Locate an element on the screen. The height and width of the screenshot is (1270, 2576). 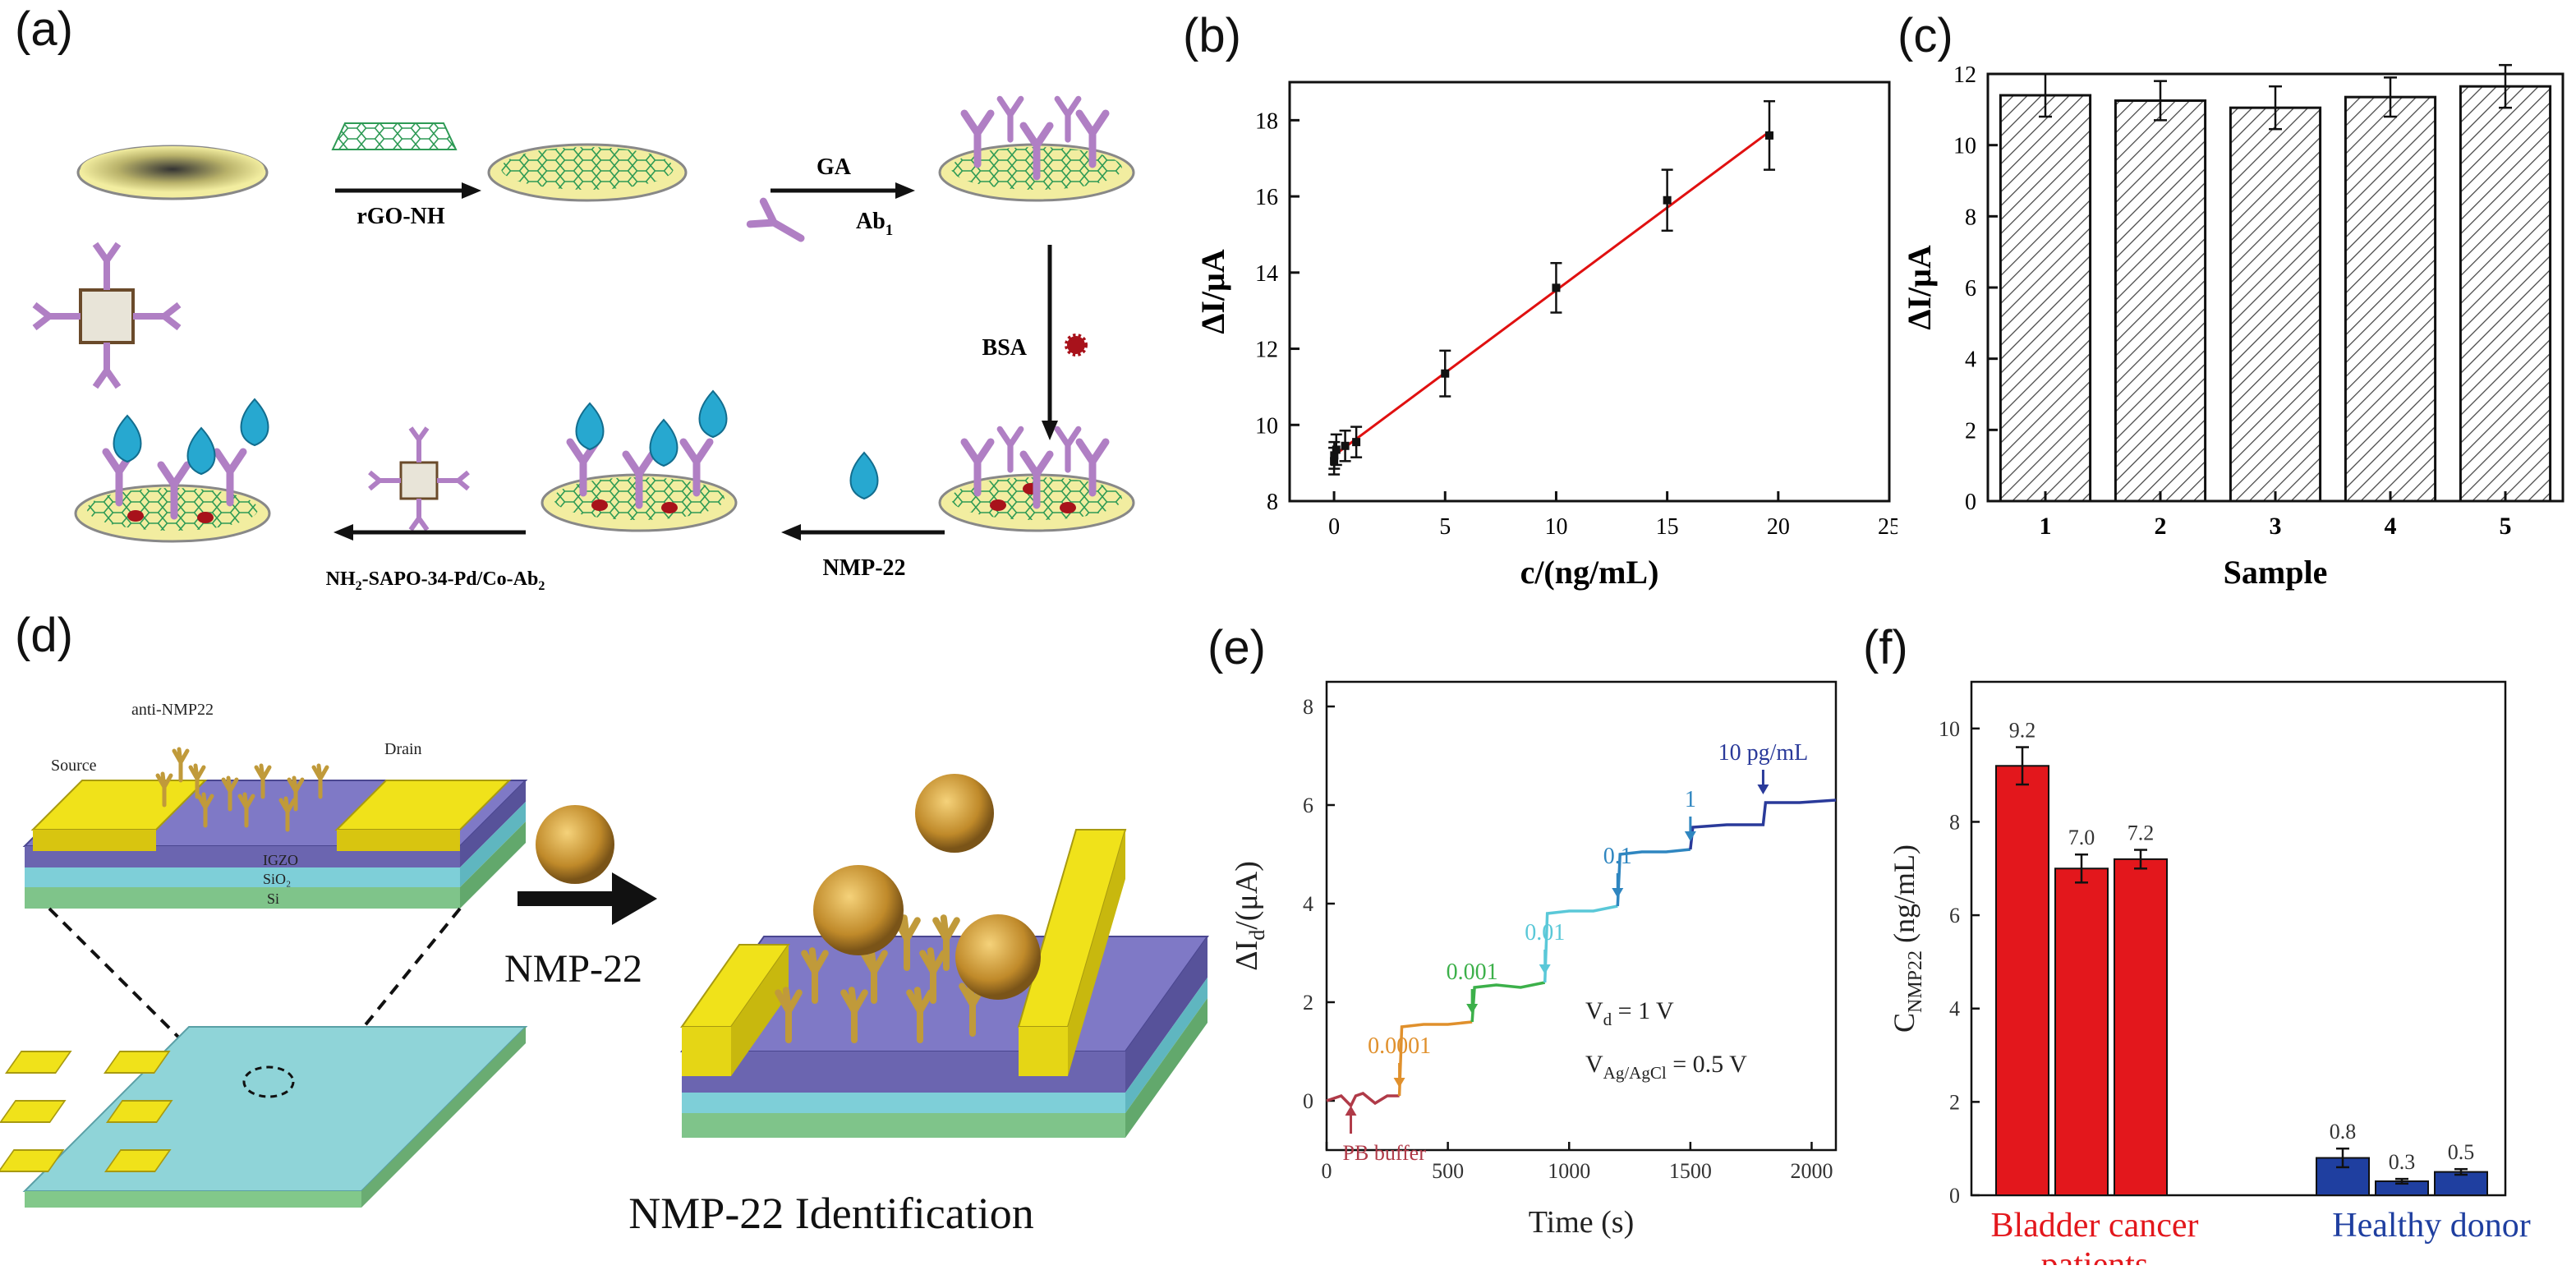
chart-b-xtick-label: 0 is located at coordinates (1334, 527).